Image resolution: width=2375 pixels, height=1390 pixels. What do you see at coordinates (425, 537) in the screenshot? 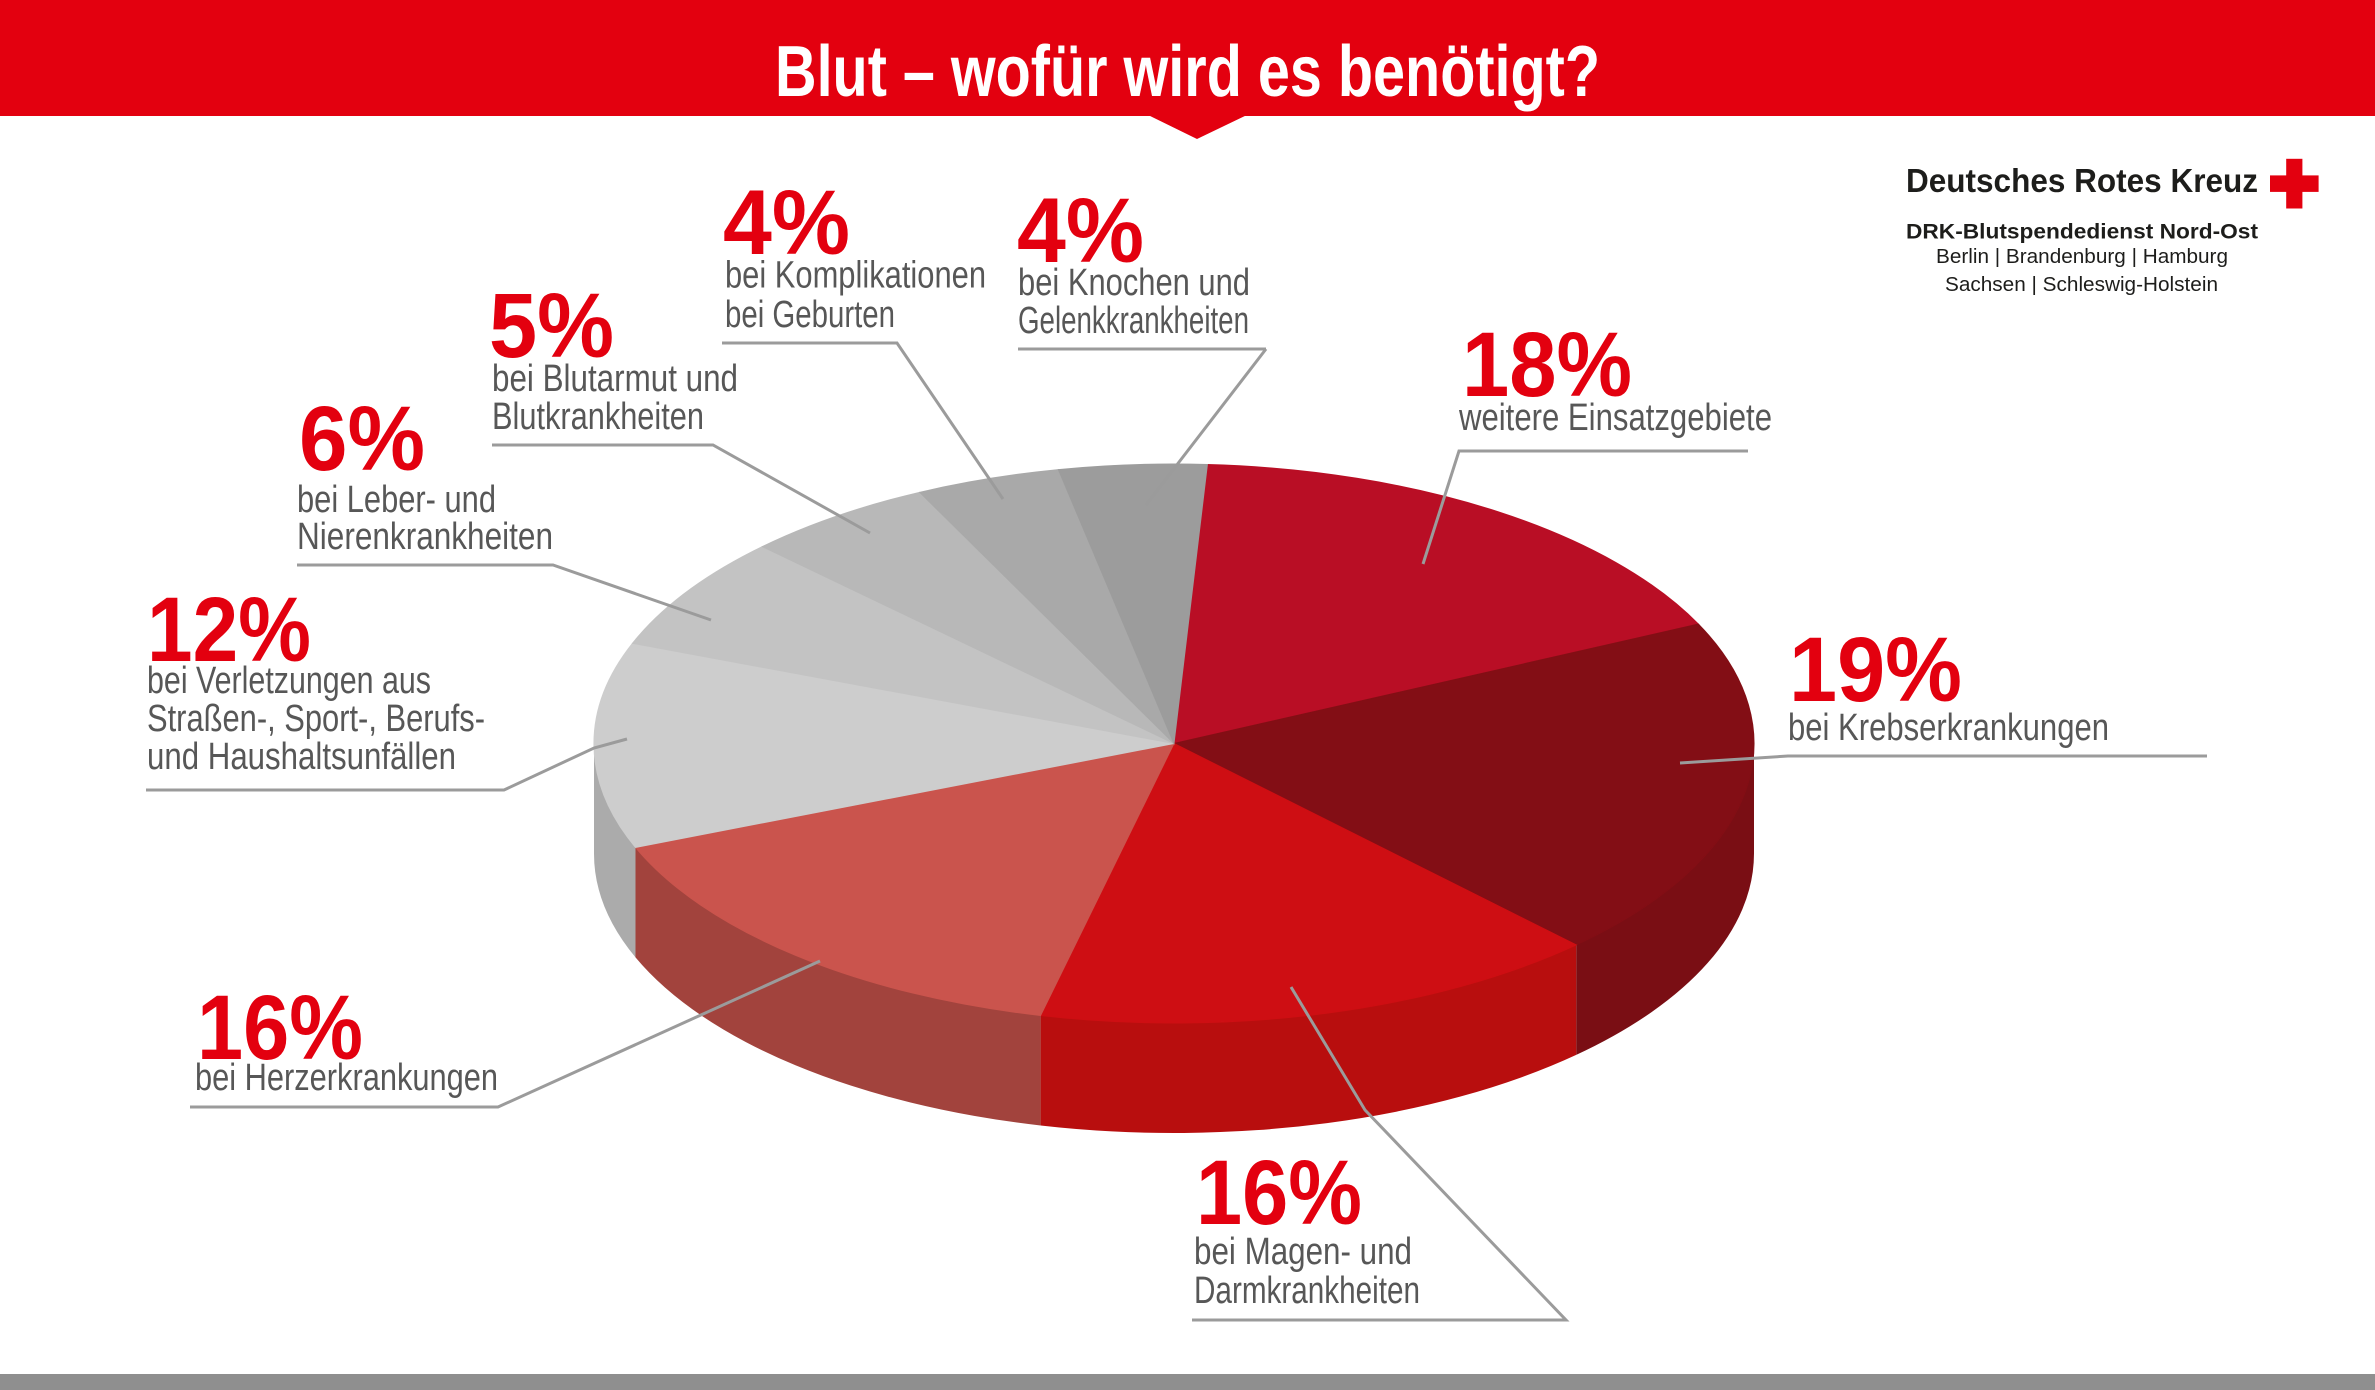
I see `svg-text: Nierenkrankheiten` at bounding box center [425, 537].